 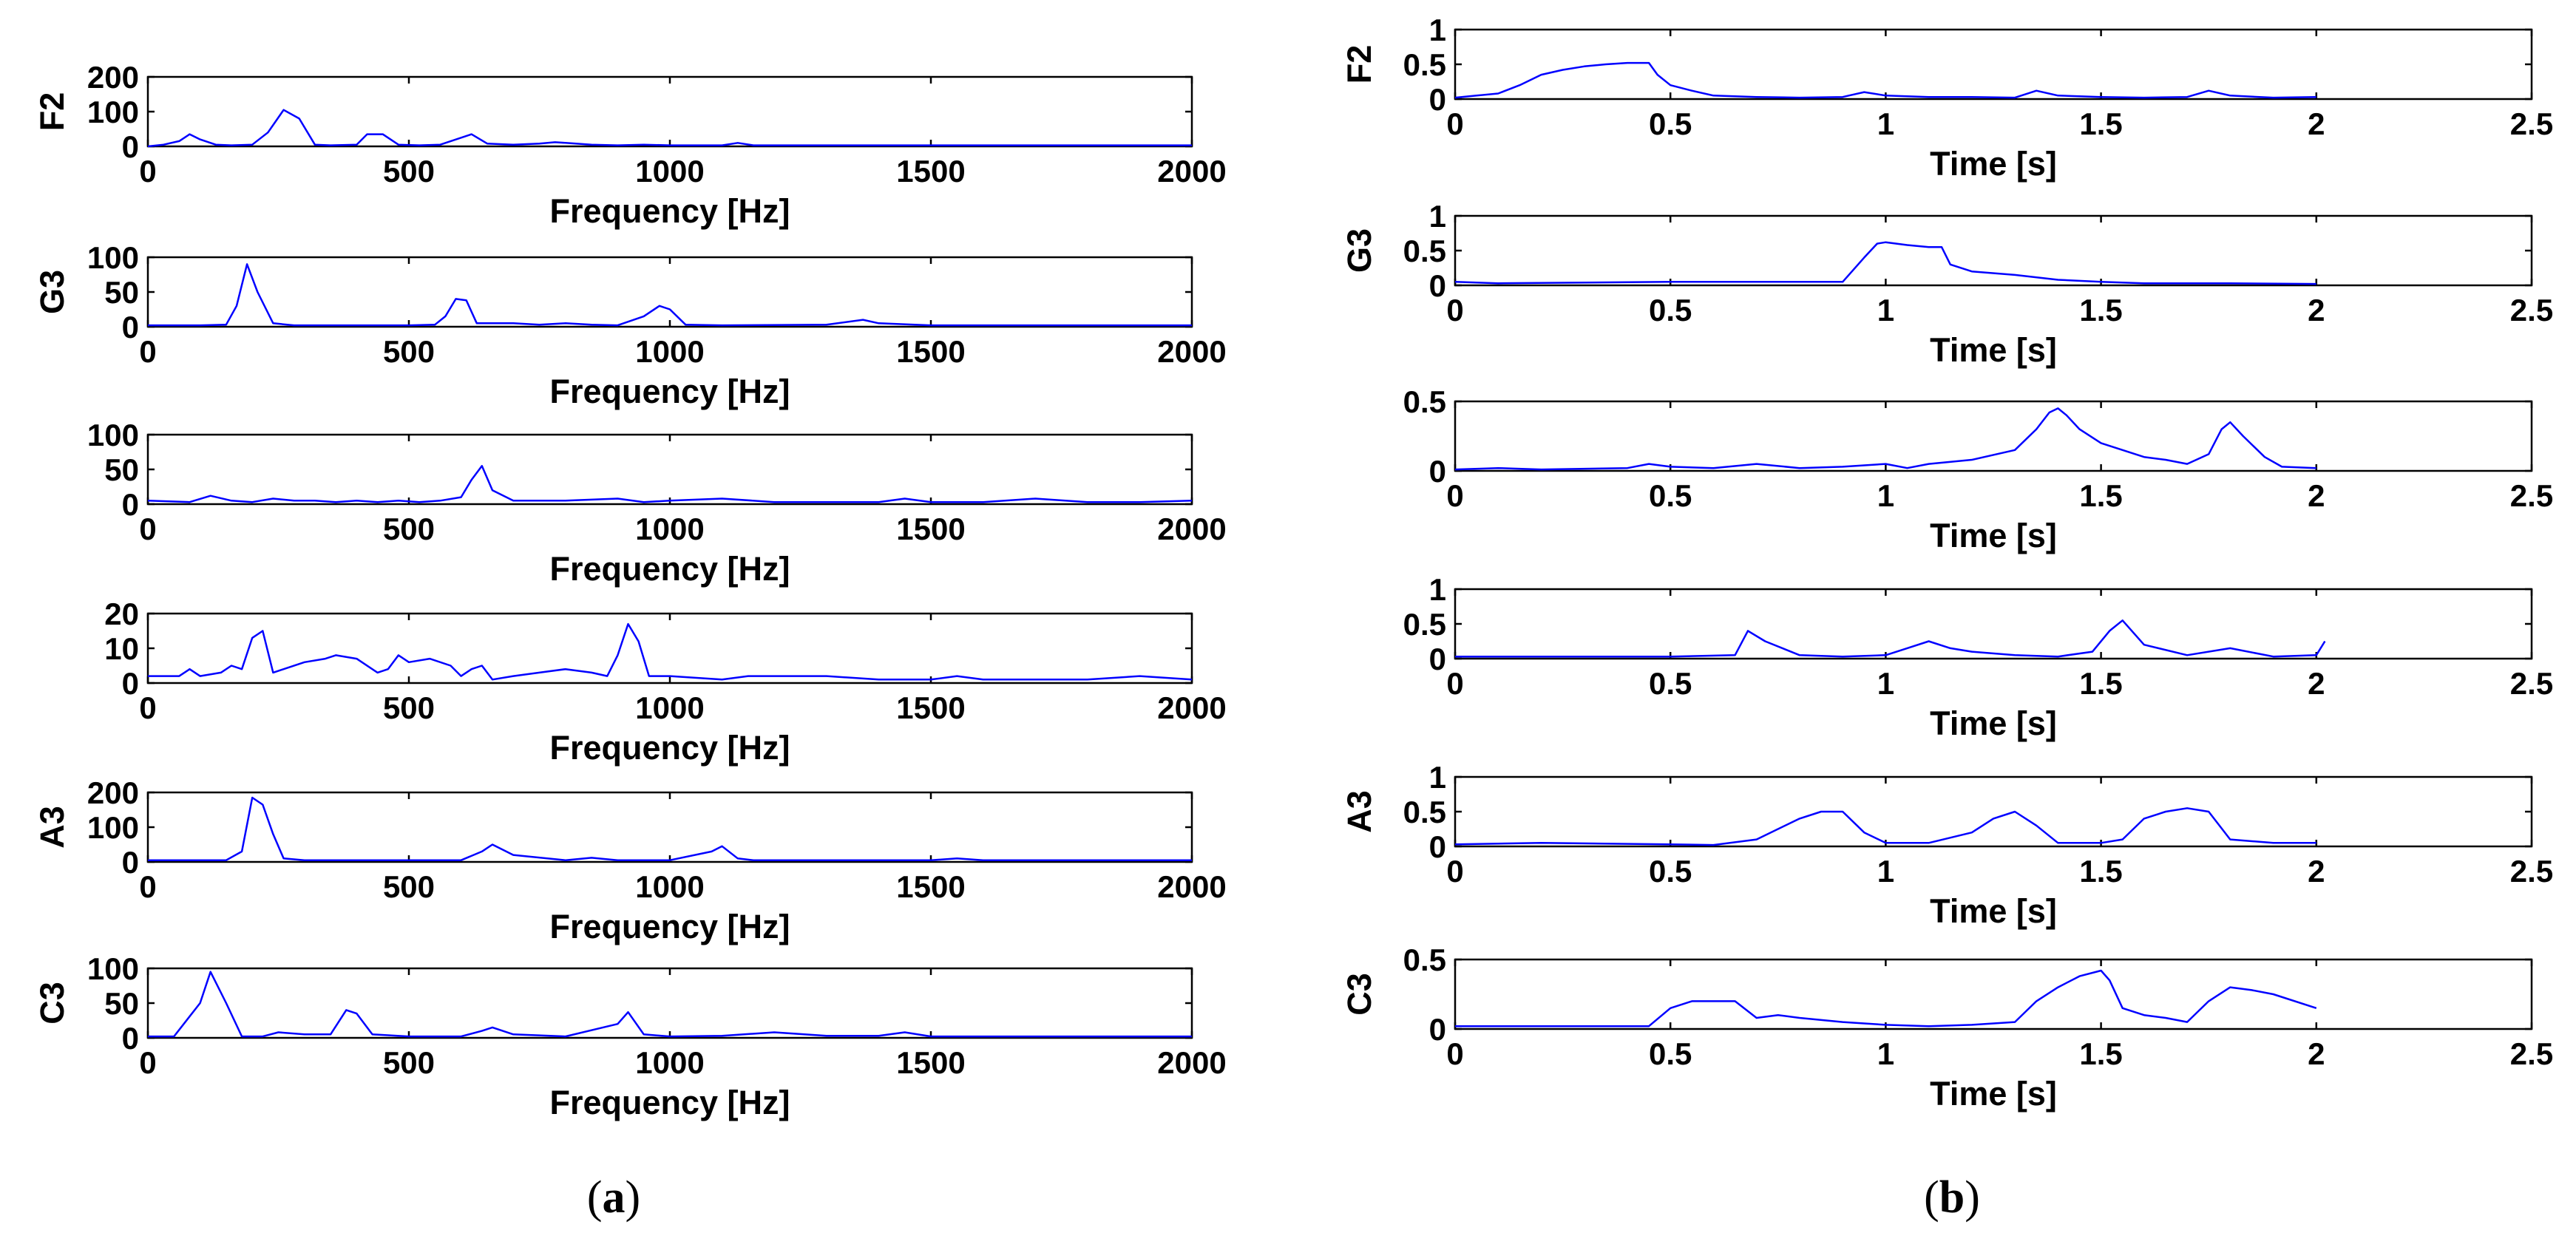 What do you see at coordinates (1952, 1197) in the screenshot?
I see `caption-b: (b)` at bounding box center [1952, 1197].